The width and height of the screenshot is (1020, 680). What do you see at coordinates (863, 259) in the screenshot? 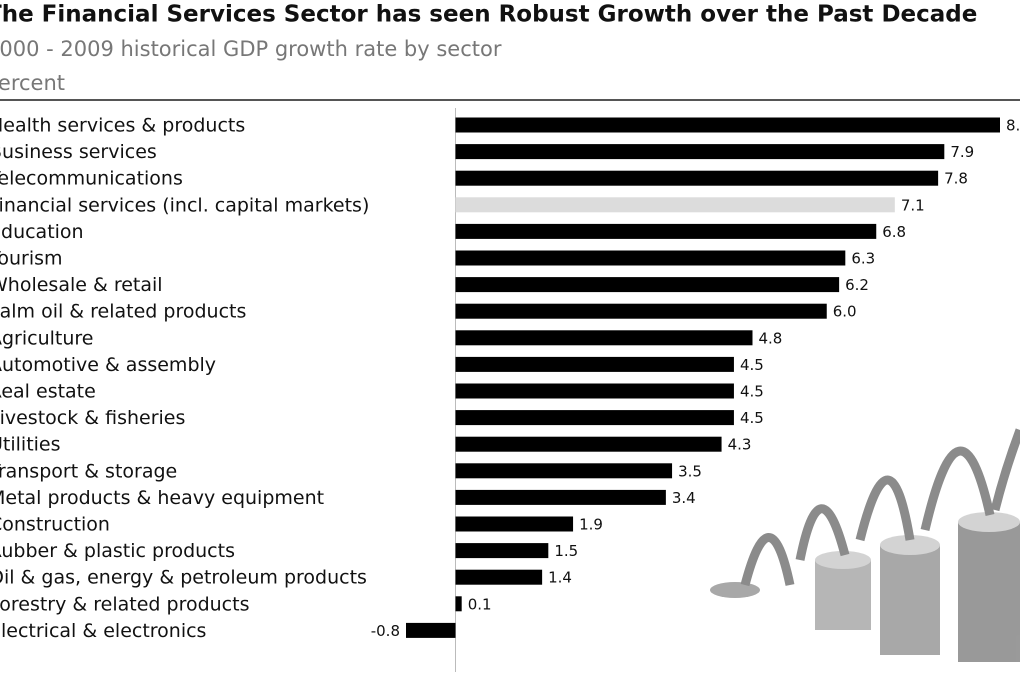
I see `value-label: 6.3` at bounding box center [863, 259].